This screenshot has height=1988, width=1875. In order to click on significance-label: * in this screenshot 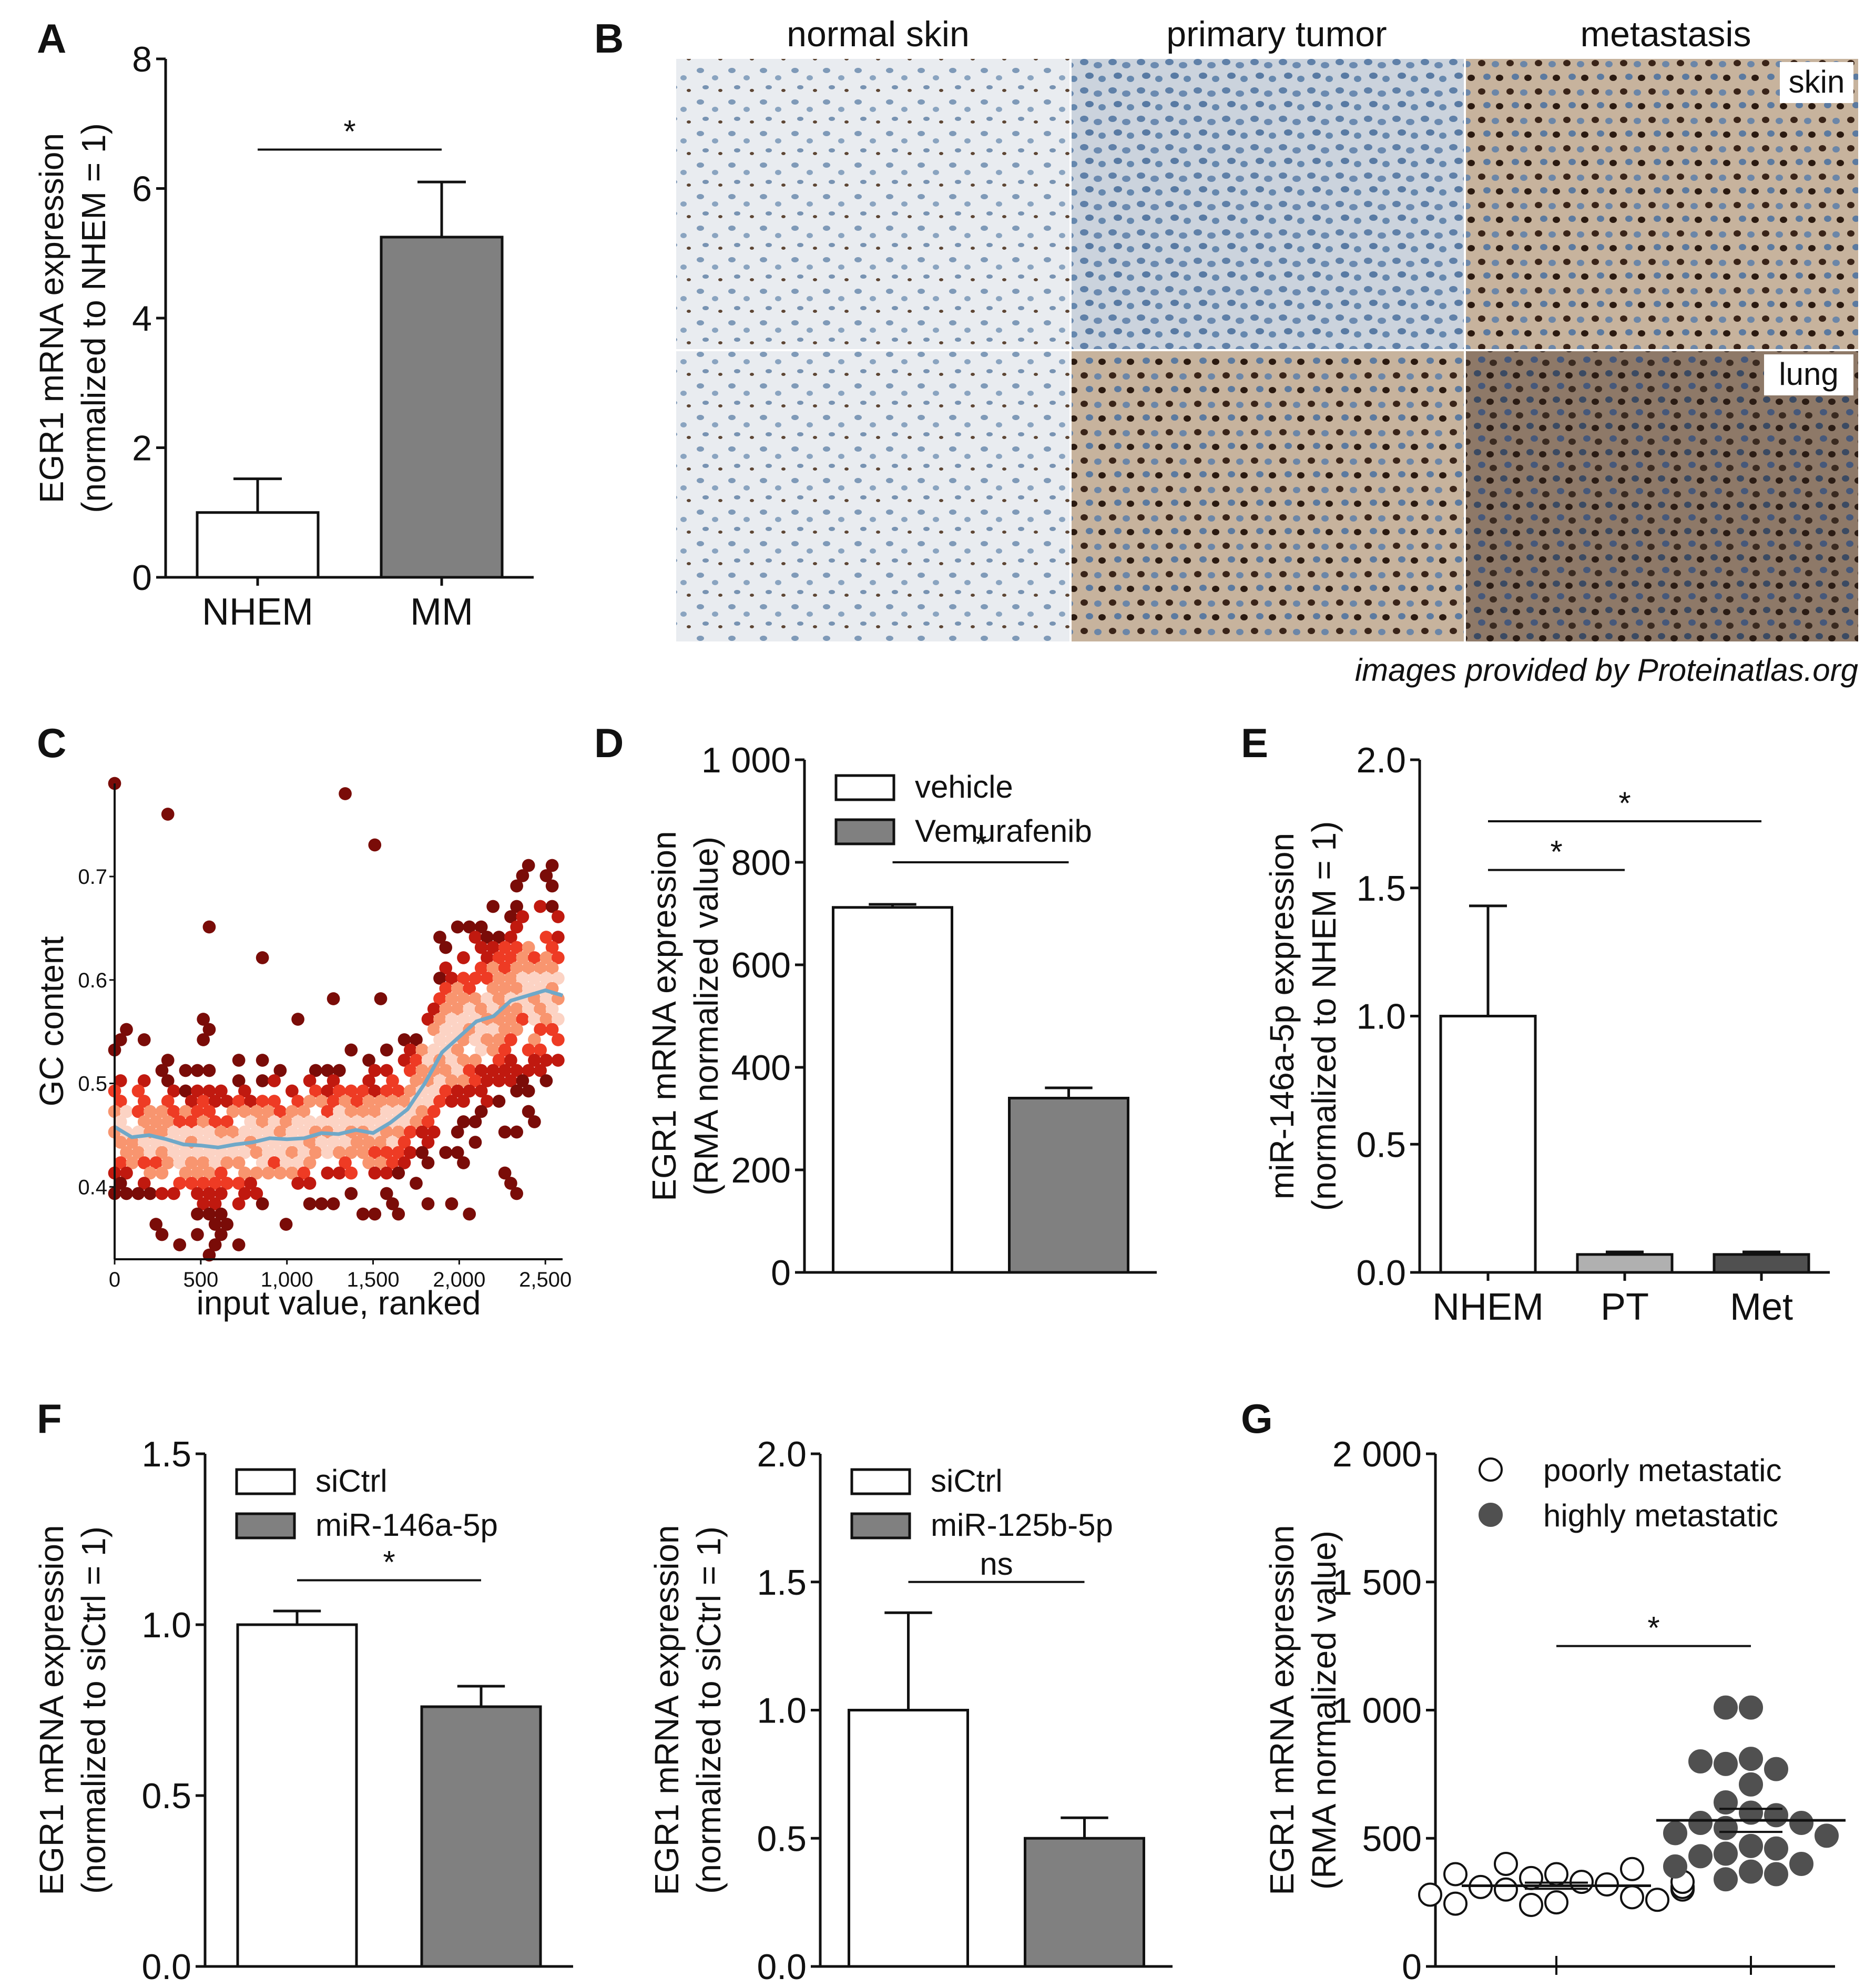, I will do `click(1556, 852)`.